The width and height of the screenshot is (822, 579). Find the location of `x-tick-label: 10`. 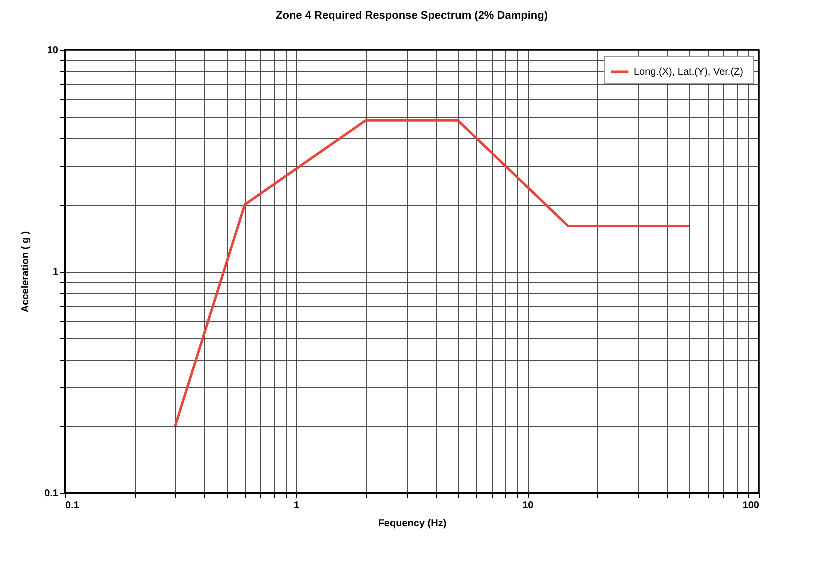

x-tick-label: 10 is located at coordinates (528, 506).